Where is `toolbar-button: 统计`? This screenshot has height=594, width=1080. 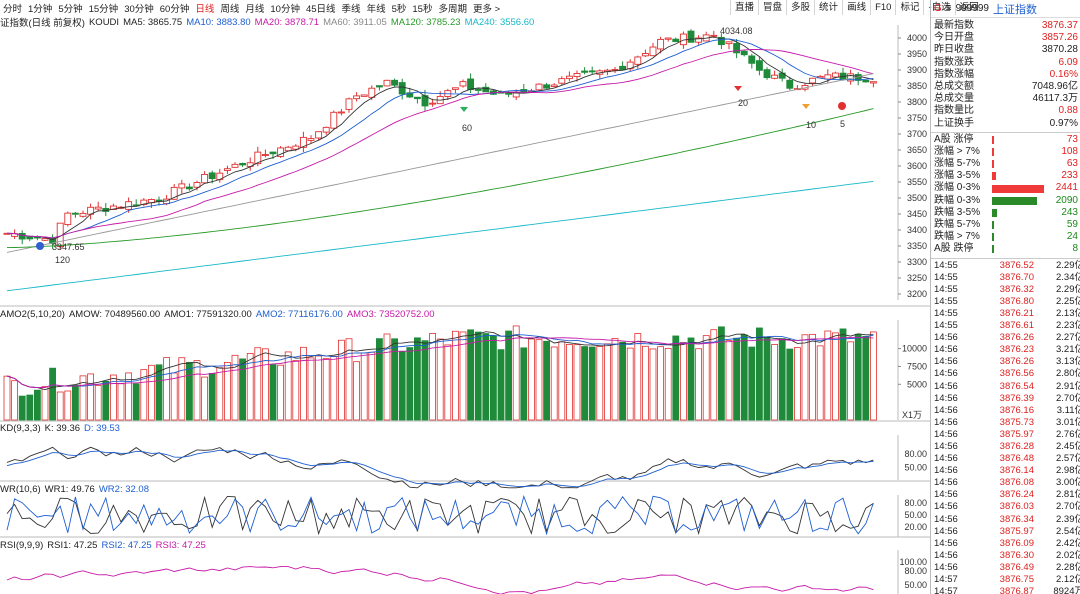 toolbar-button: 统计 is located at coordinates (828, 7).